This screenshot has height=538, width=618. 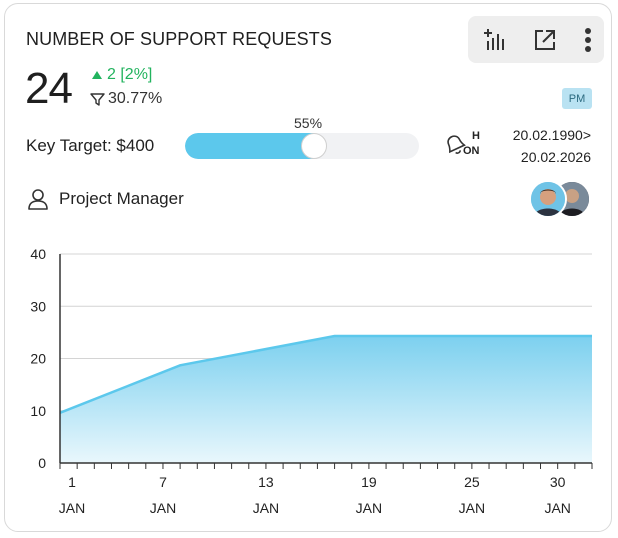 I want to click on card-title: NUMBER OF SUPPORT REQUESTS, so click(x=179, y=39).